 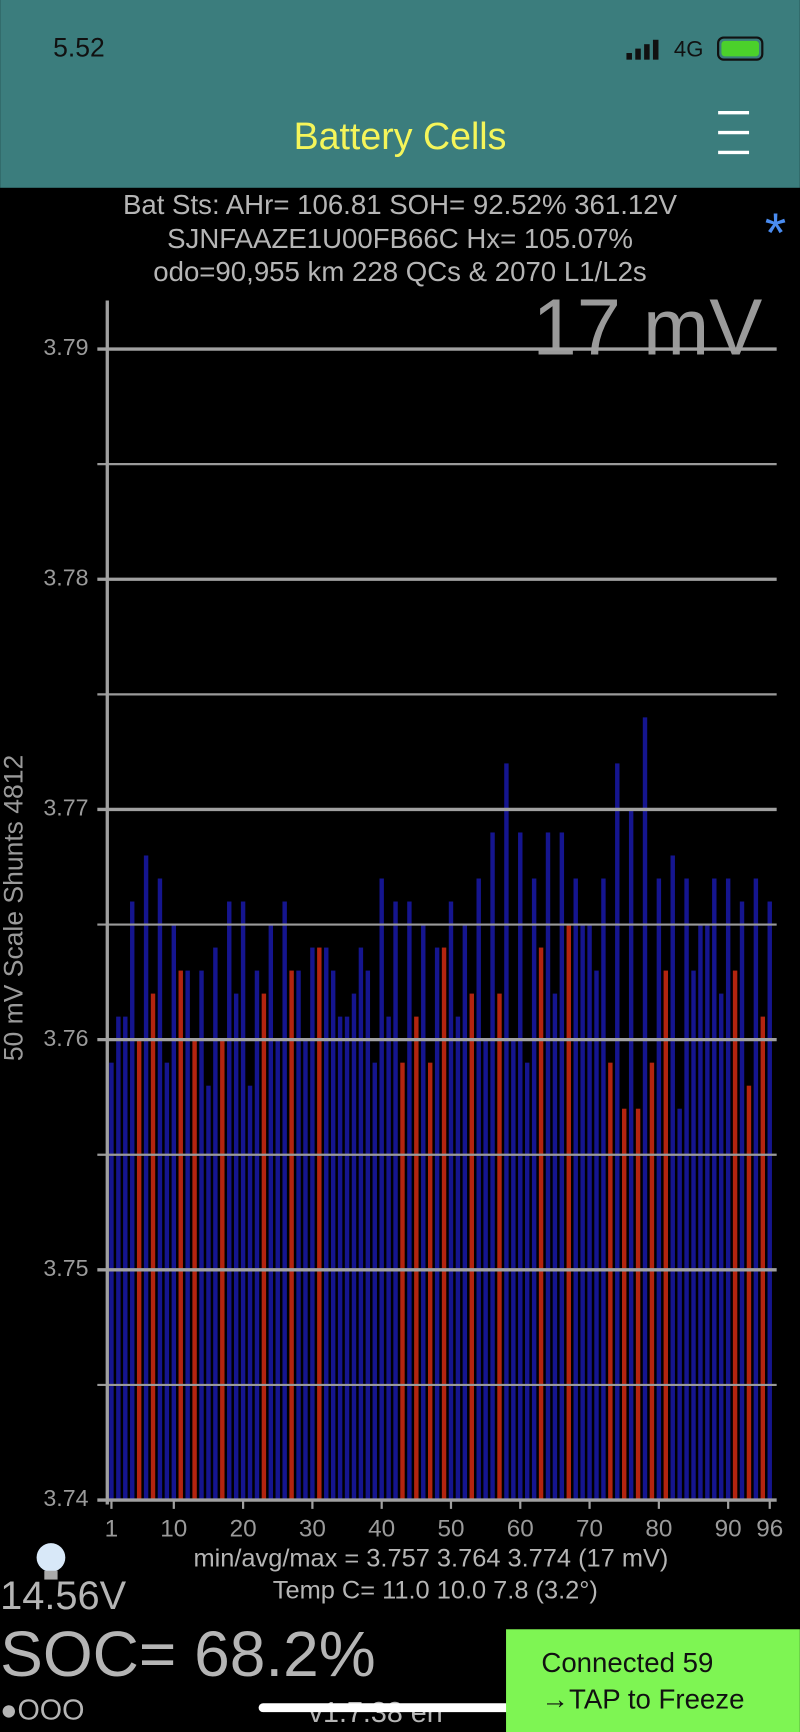 I want to click on x-tick-label: 30, so click(x=312, y=1528).